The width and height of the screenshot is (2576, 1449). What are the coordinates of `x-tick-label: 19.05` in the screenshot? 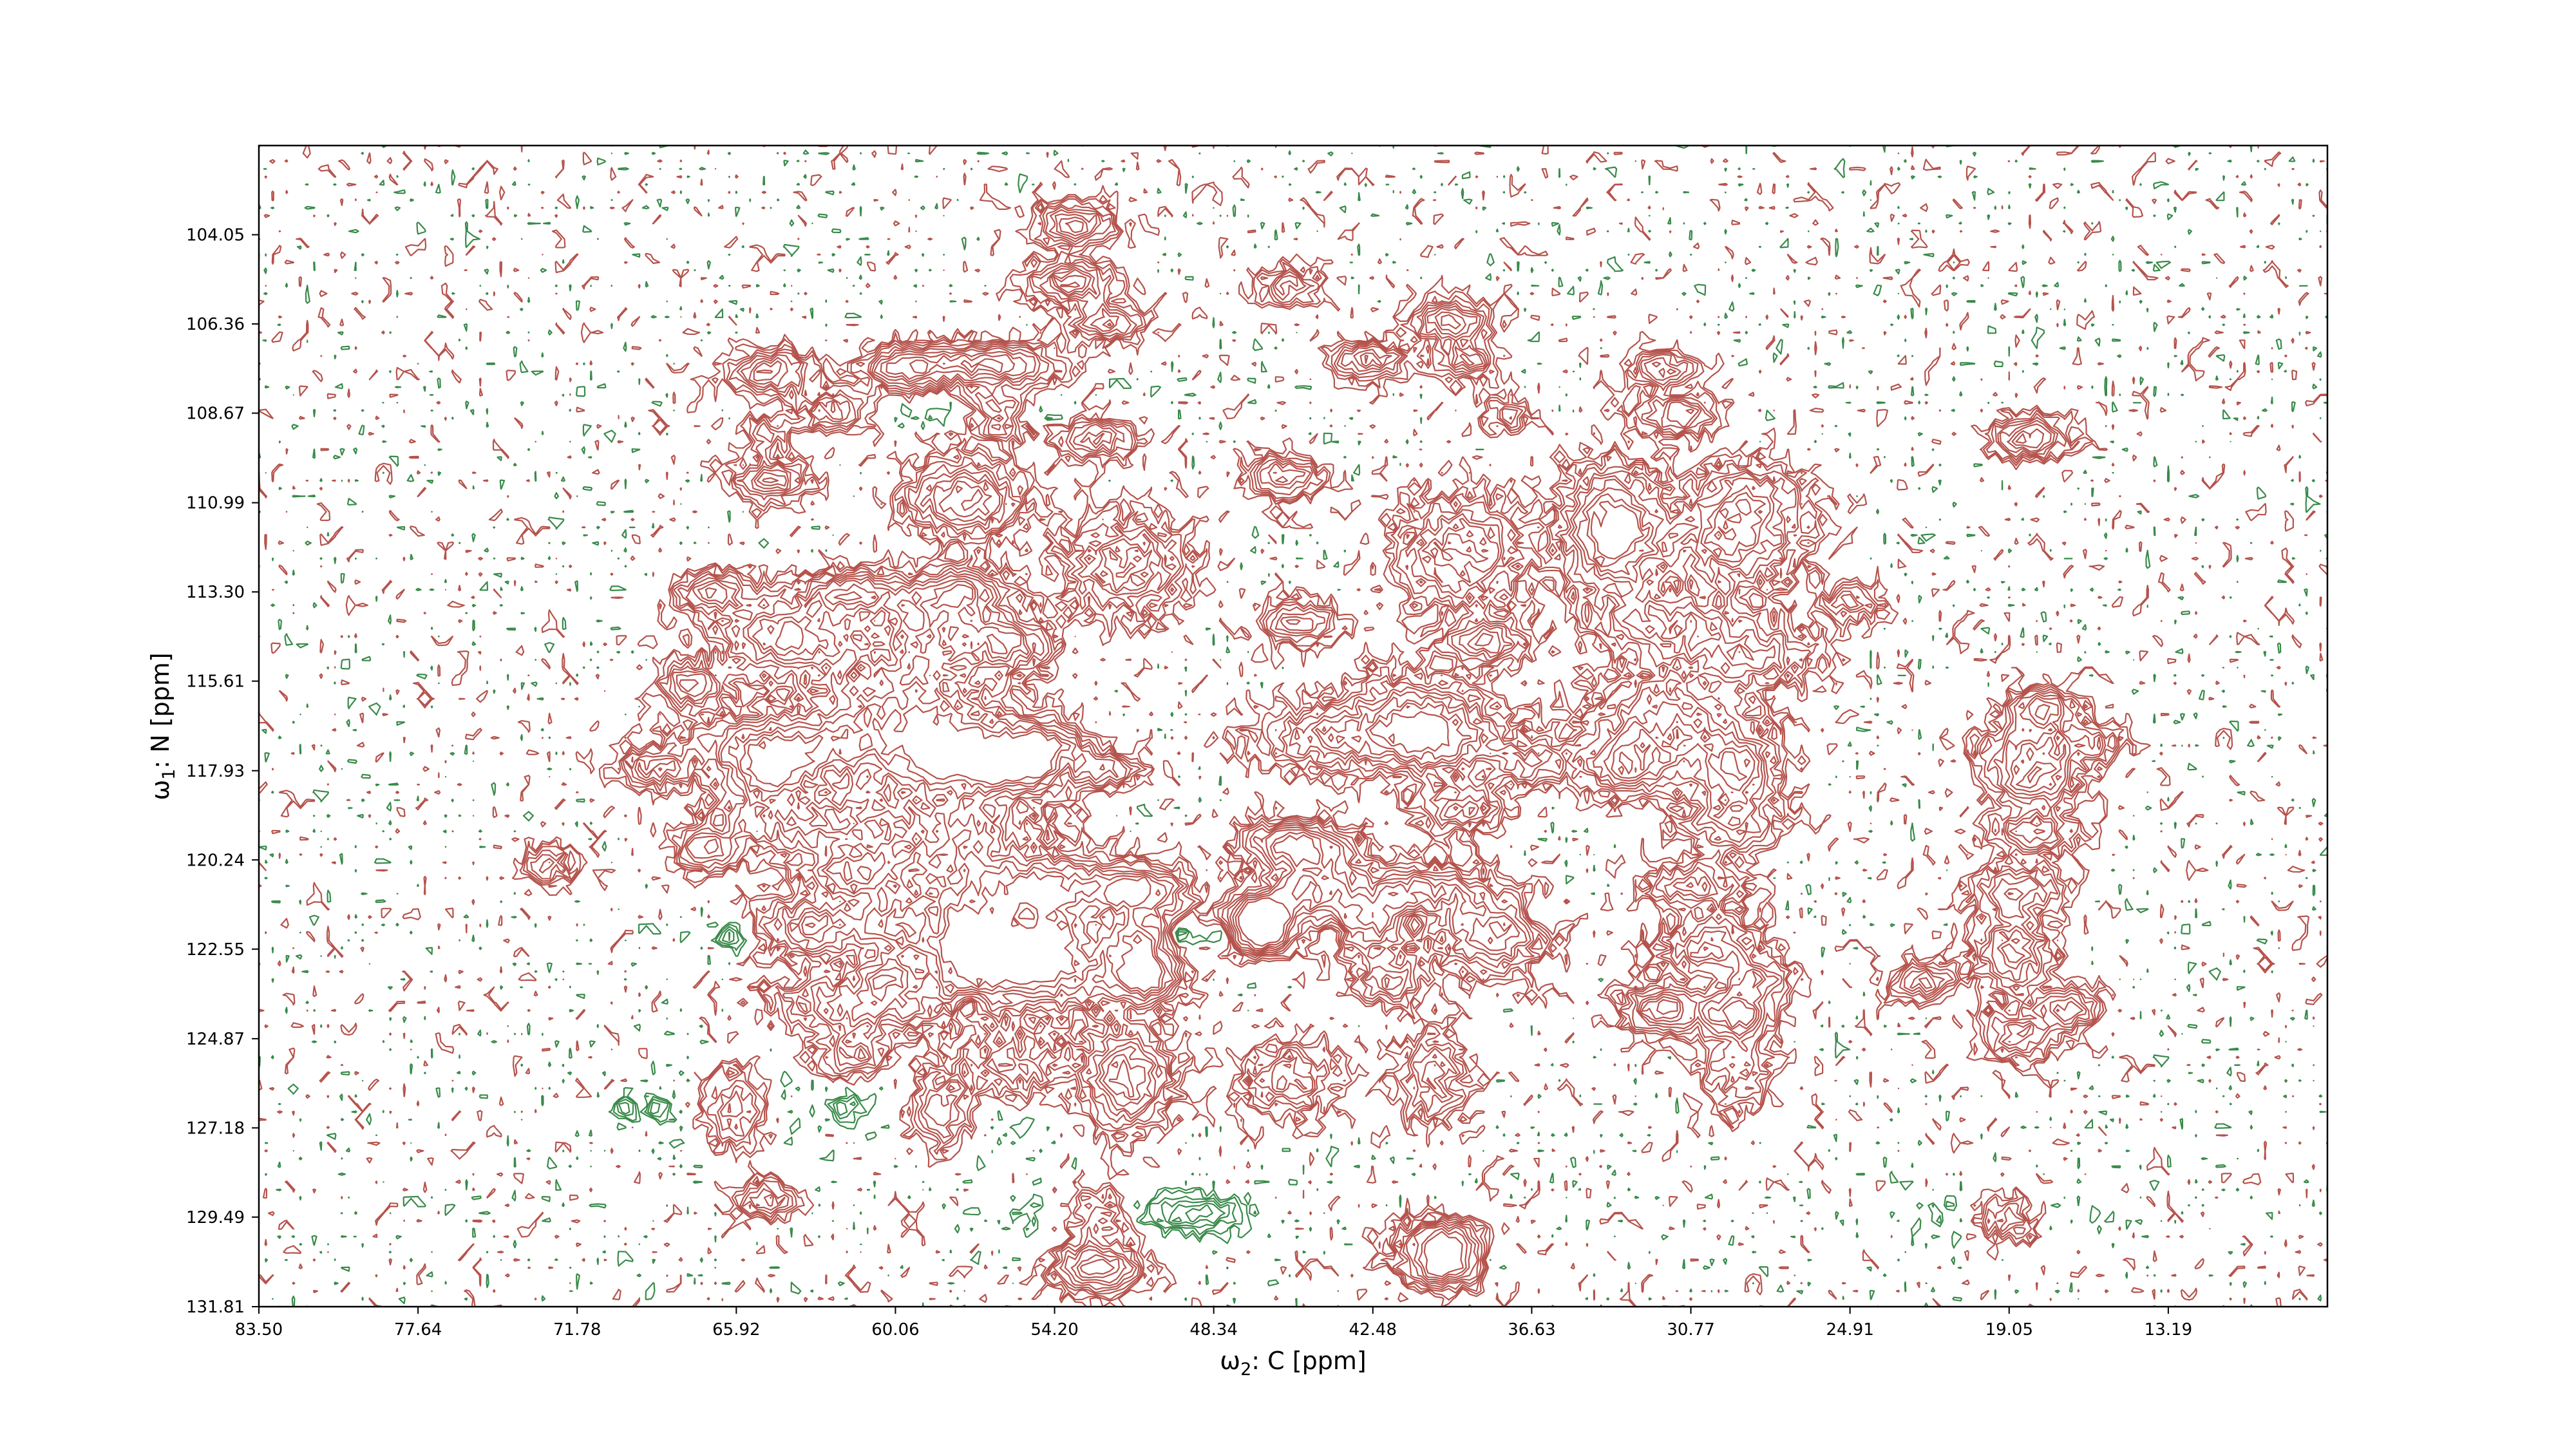 It's located at (2009, 1330).